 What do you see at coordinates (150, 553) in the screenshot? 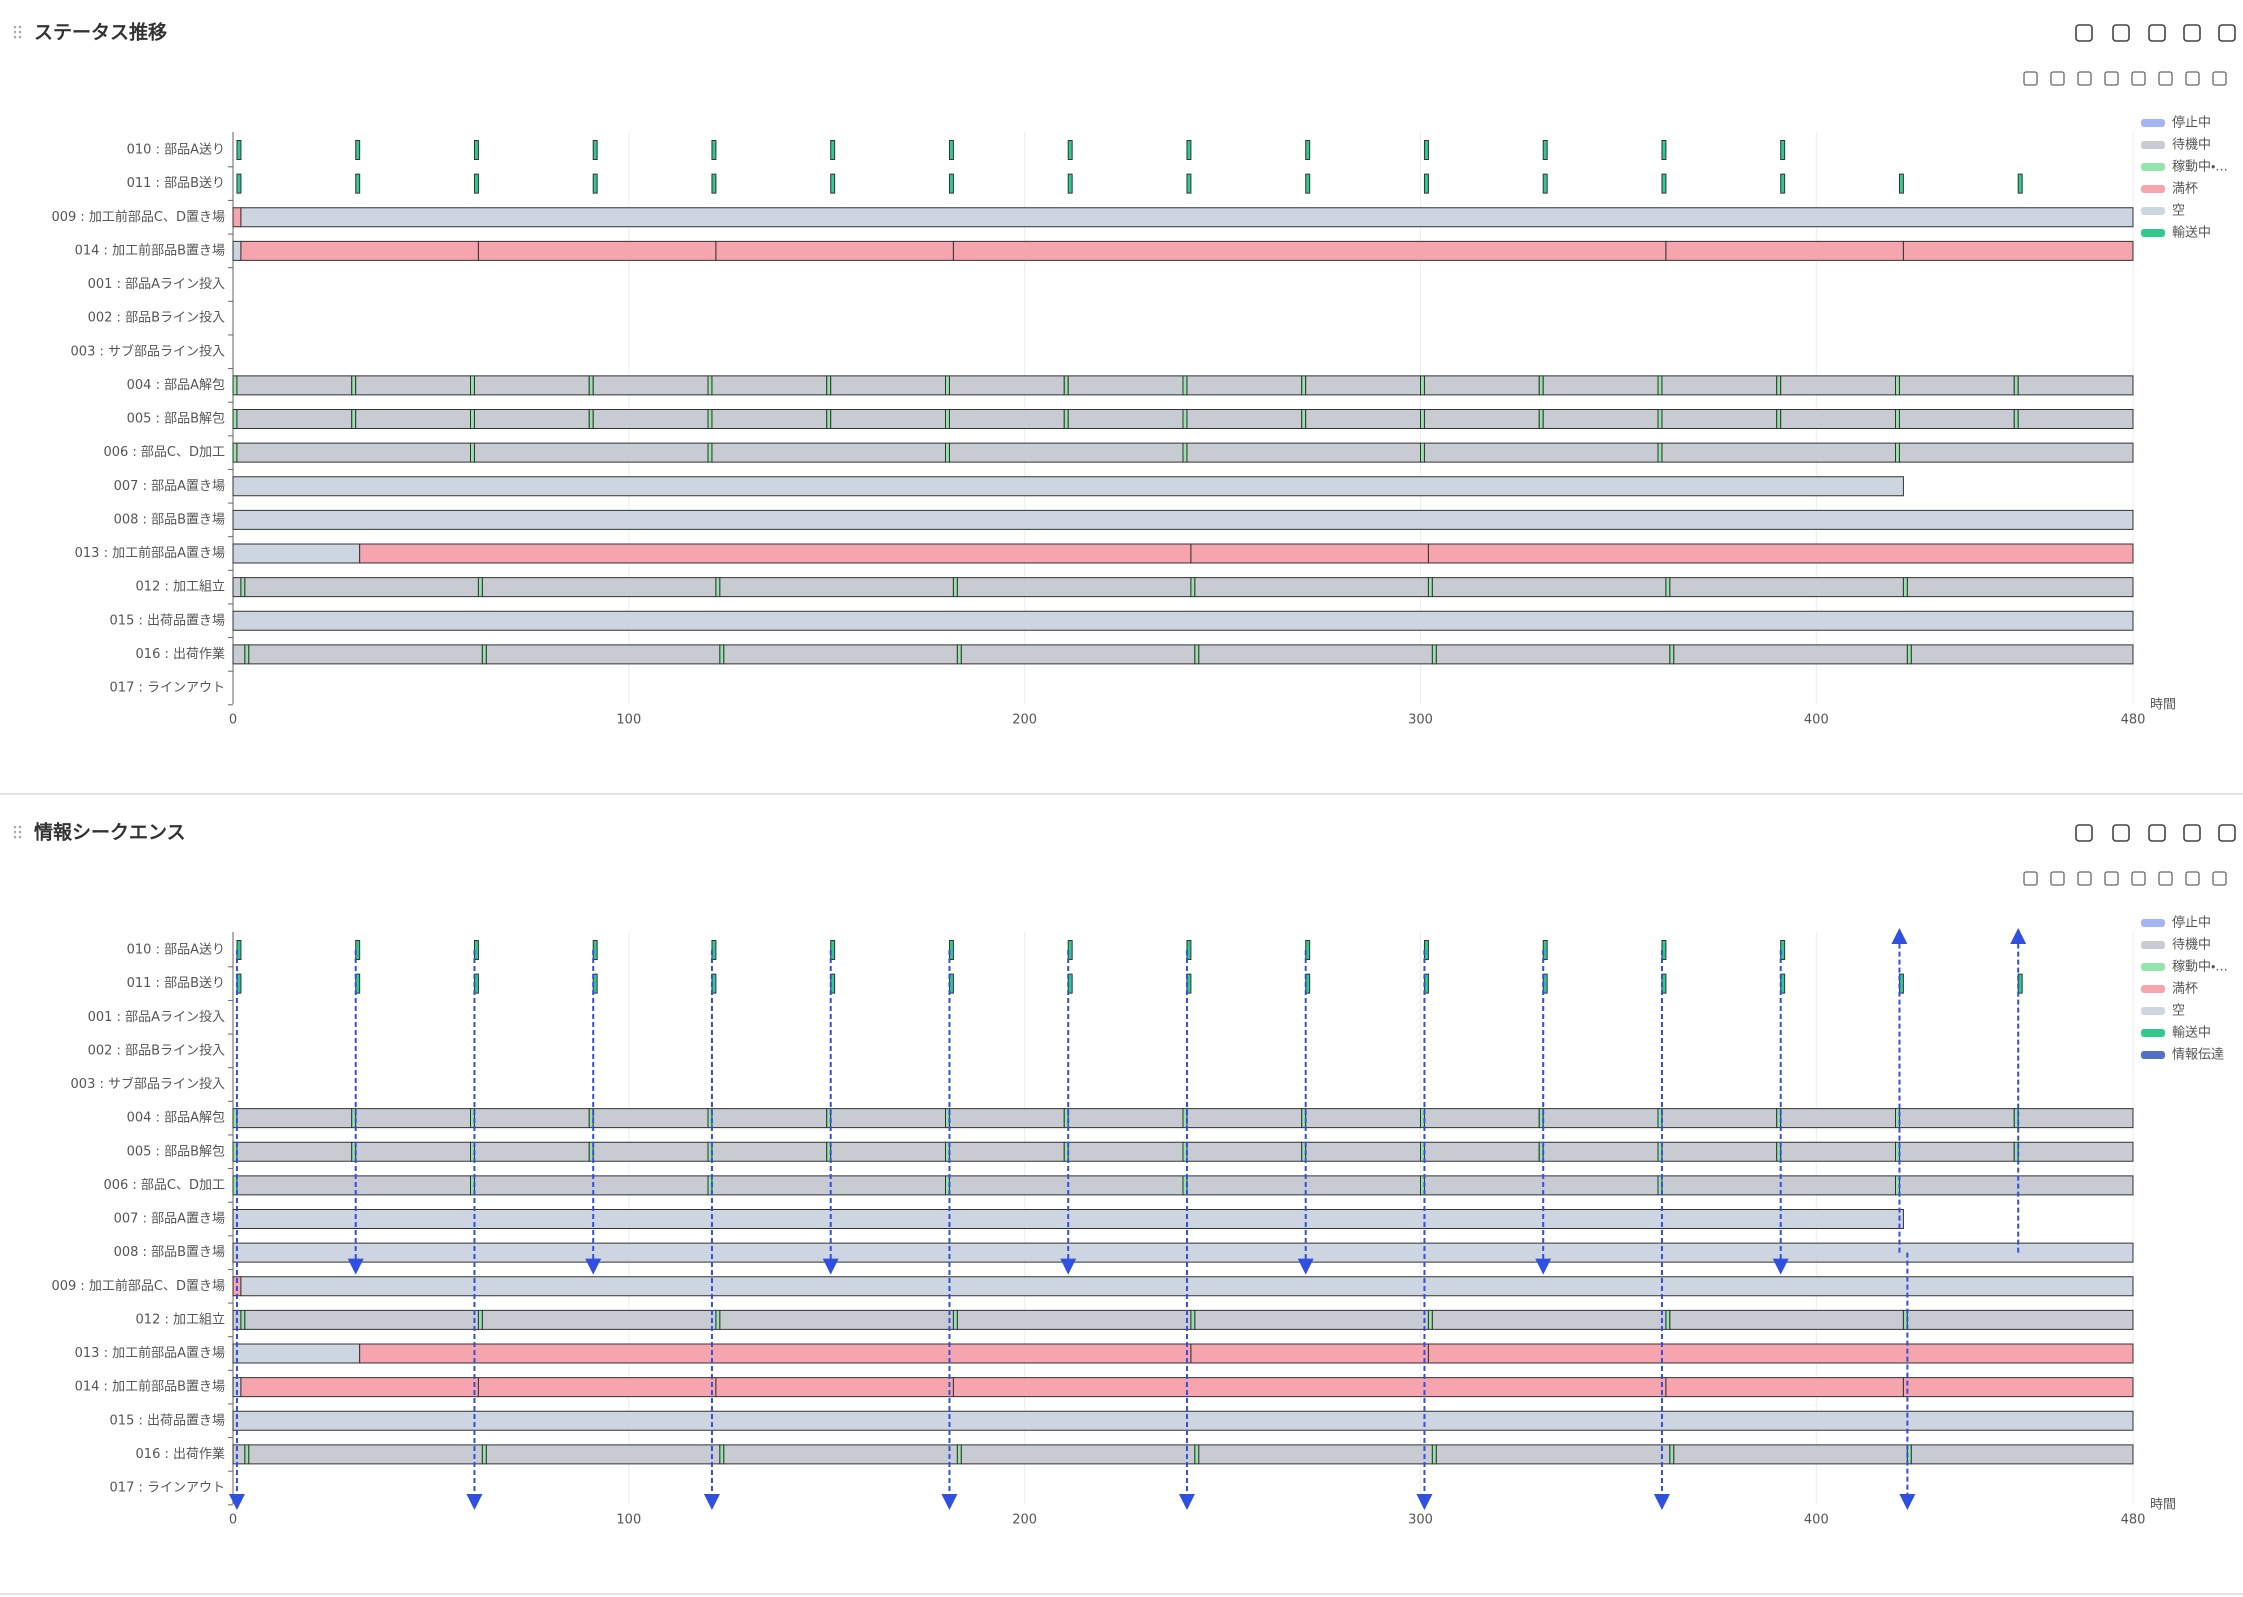
I see `row-label: 013 : 加工前部品A置き場` at bounding box center [150, 553].